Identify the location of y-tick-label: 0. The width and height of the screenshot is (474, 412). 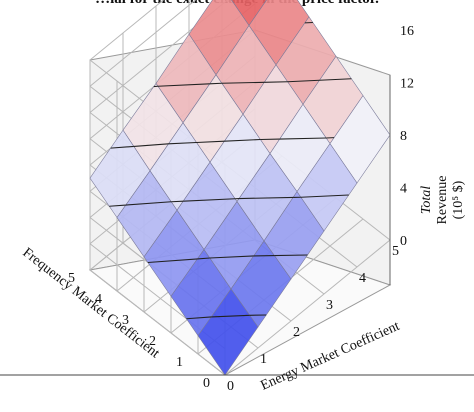
(206, 383).